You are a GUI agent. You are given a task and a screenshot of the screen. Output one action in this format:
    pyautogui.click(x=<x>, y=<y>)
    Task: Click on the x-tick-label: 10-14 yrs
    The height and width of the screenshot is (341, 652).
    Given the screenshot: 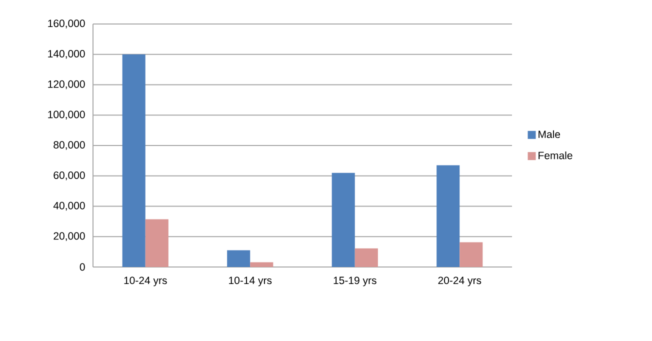 What is the action you would take?
    pyautogui.click(x=250, y=281)
    